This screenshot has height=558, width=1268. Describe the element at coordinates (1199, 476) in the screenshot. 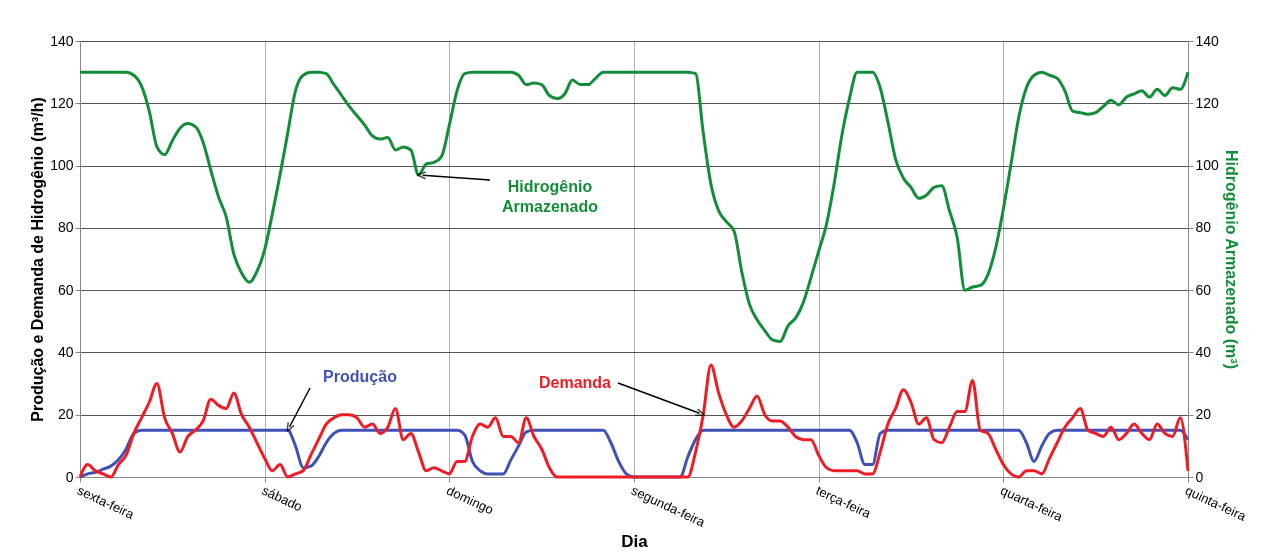

I see `y2-tick-label: 0` at that location.